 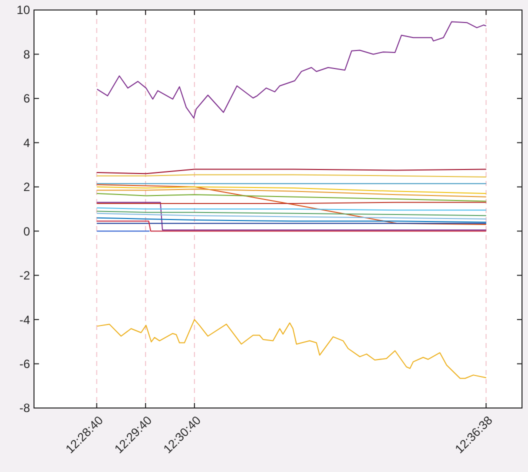 I want to click on y-tick-label: -8, so click(x=24, y=408).